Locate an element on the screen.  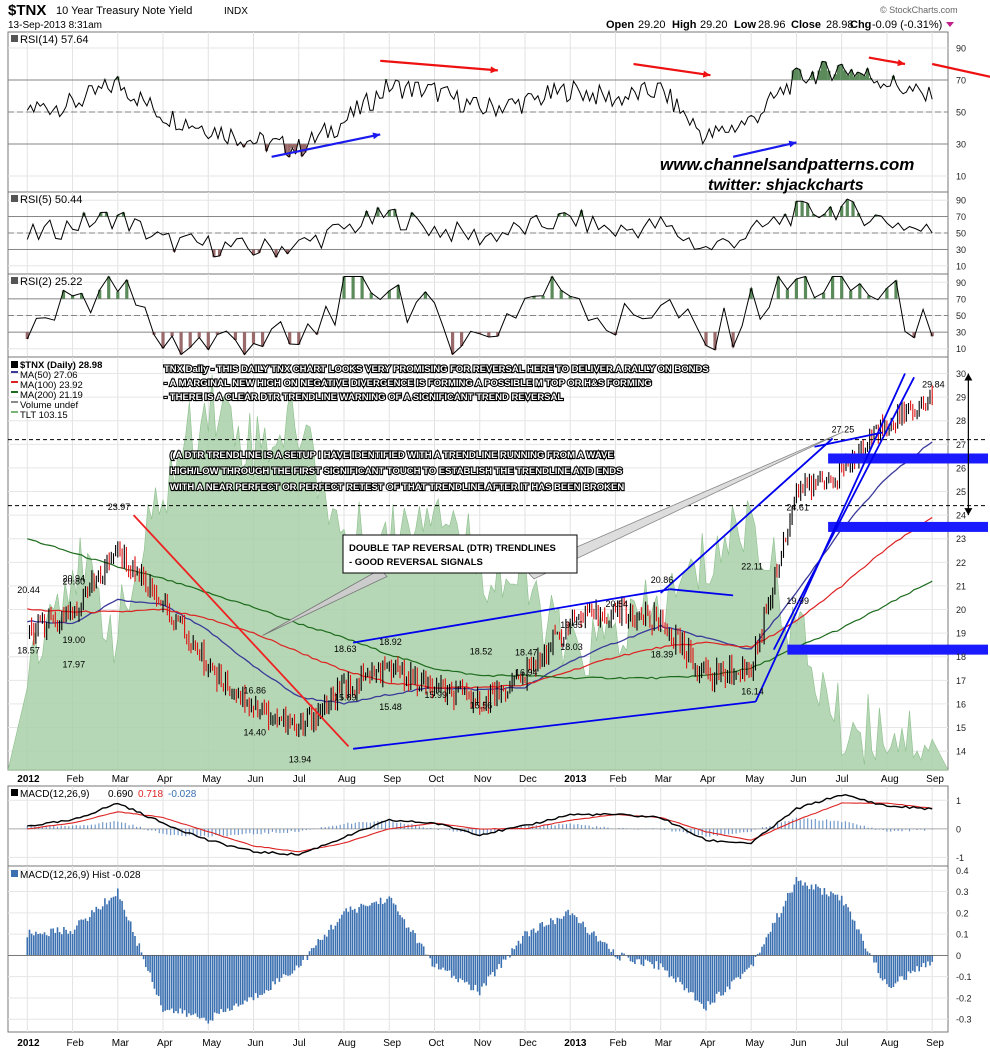
divergence-arrow-blue is located at coordinates (326, 145).